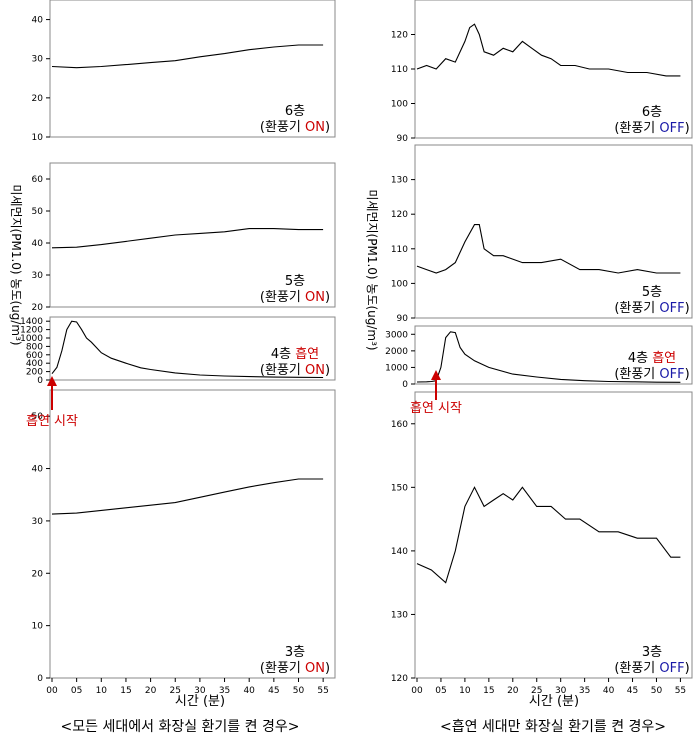 This screenshot has width=700, height=738. I want to click on floor-label: 6층, so click(295, 111).